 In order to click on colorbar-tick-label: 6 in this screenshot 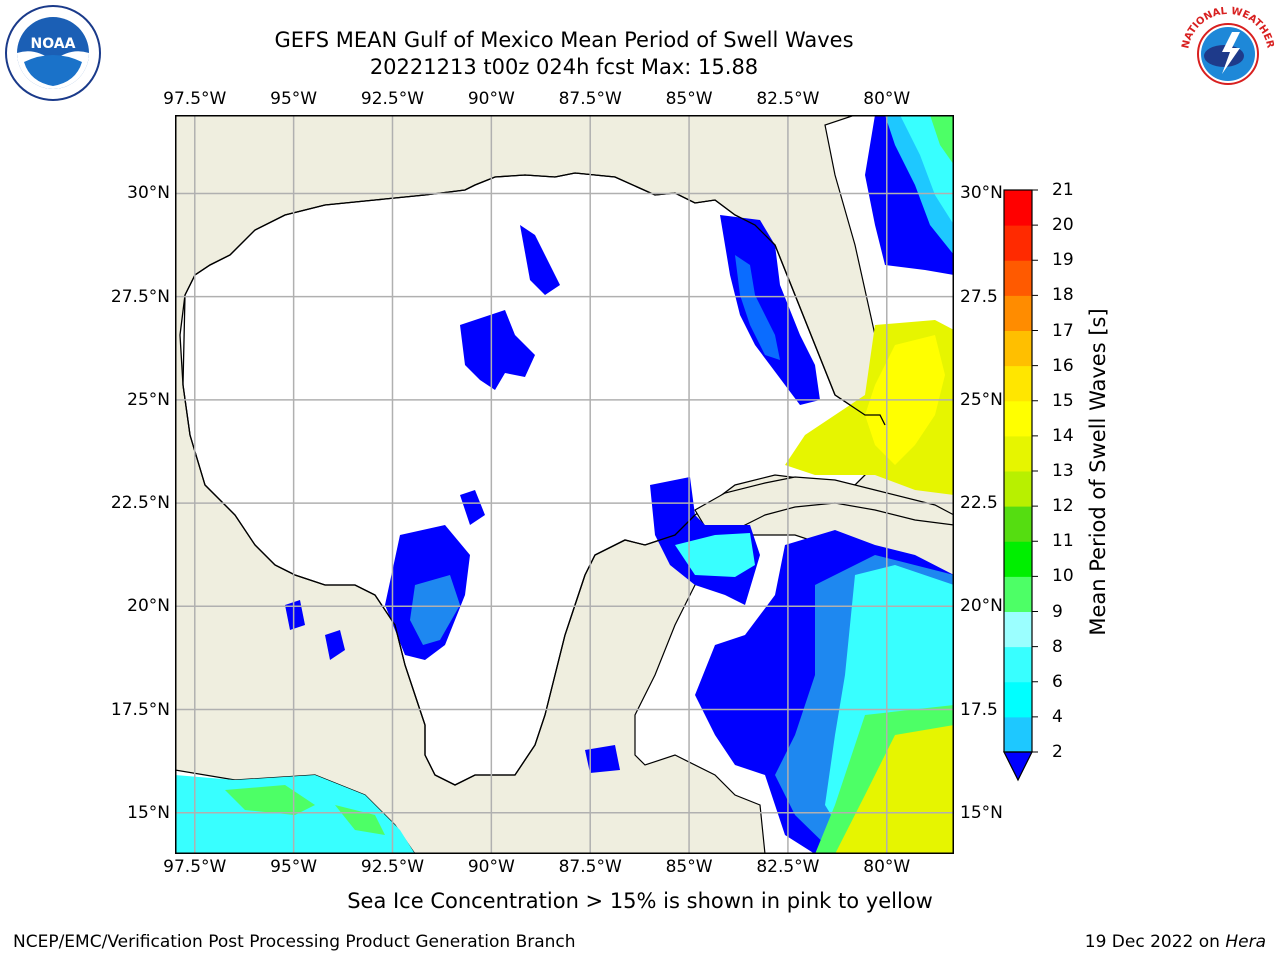, I will do `click(1057, 681)`.